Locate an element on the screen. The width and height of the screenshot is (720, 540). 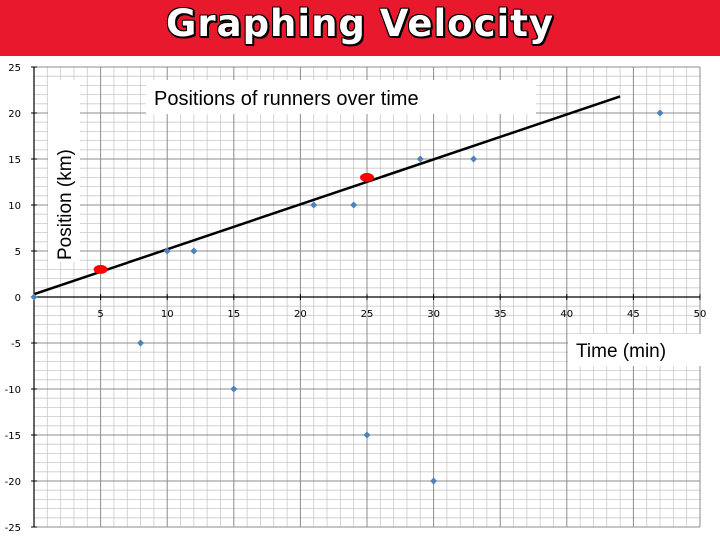
highlighted-points is located at coordinates (233, 223).